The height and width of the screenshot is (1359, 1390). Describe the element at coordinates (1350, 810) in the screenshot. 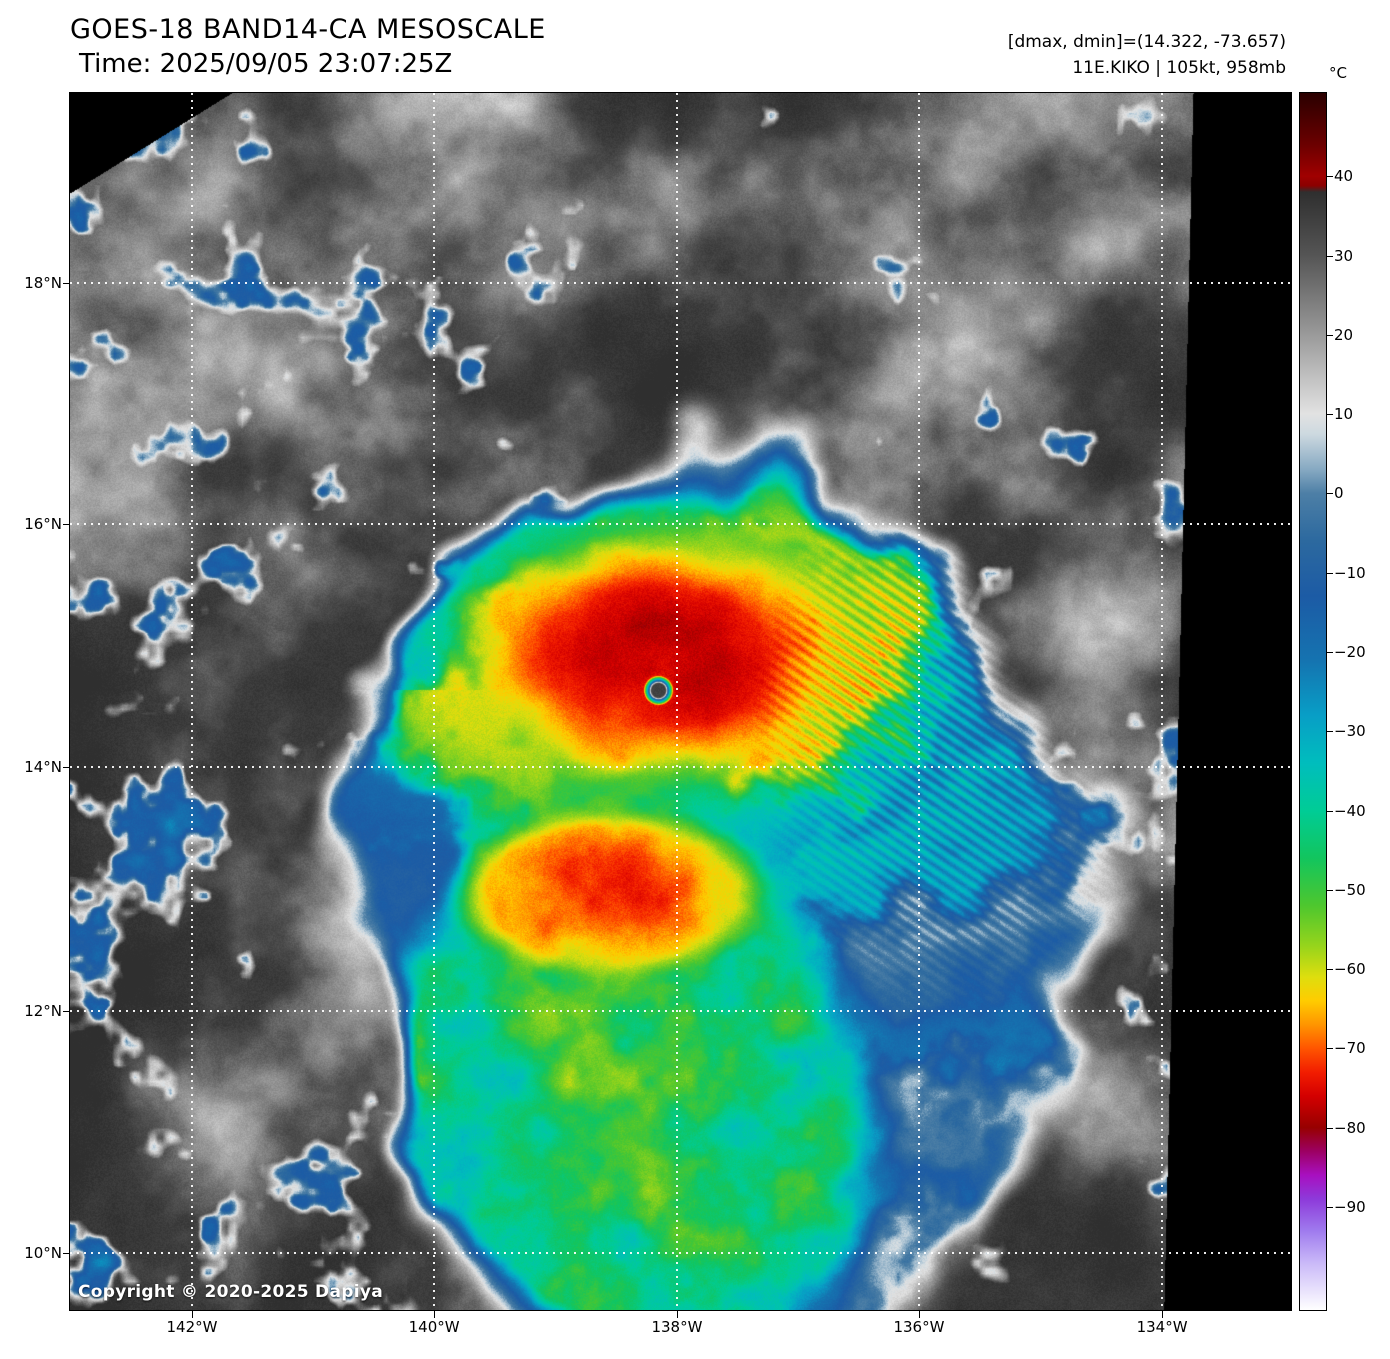

I see `colorbar-tick-label: −40` at that location.